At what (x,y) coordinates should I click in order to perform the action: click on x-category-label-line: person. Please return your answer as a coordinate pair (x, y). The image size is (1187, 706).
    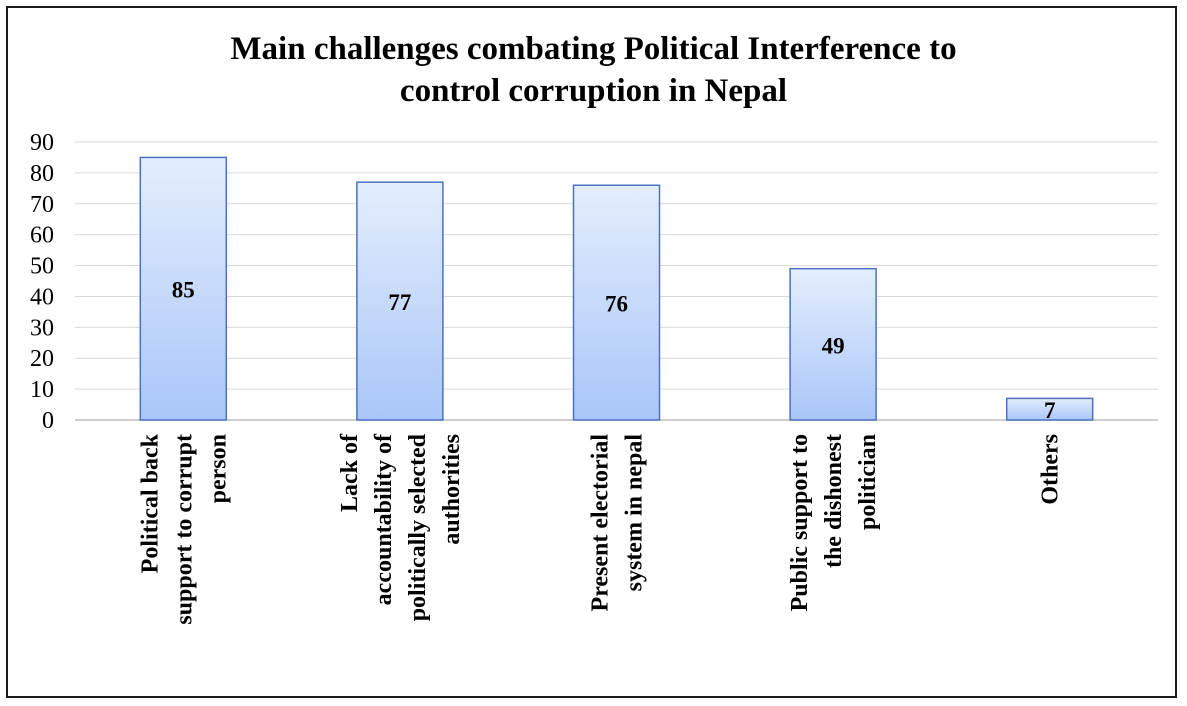
    Looking at the image, I should click on (218, 468).